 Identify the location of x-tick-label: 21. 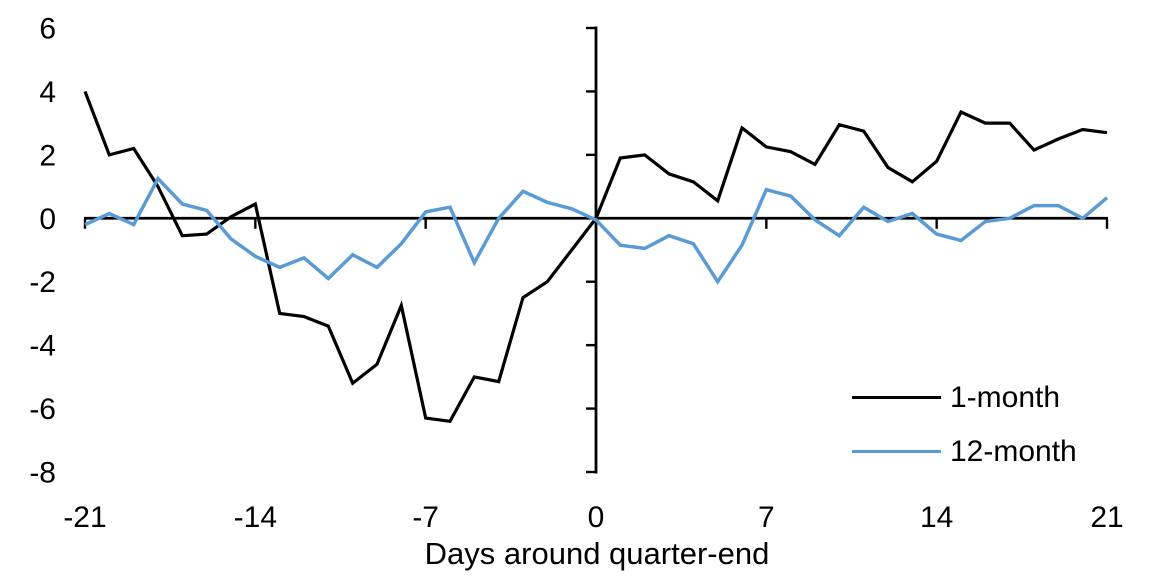
(1106, 517).